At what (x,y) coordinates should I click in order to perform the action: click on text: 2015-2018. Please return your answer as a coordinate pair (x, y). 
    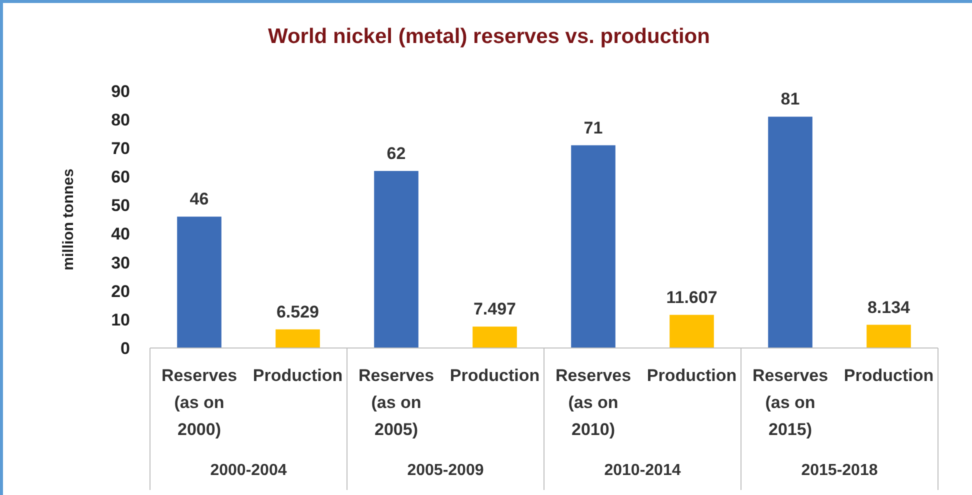
    Looking at the image, I should click on (839, 470).